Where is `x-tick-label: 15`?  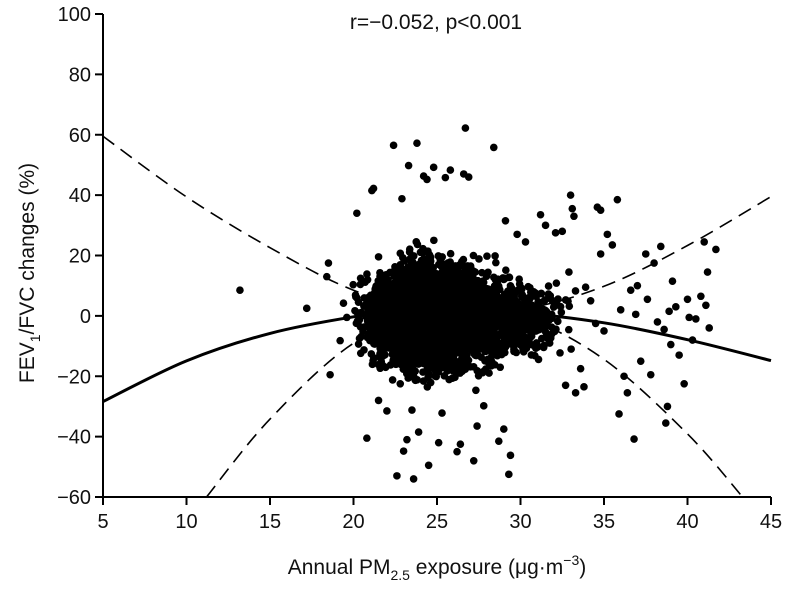
x-tick-label: 15 is located at coordinates (270, 522).